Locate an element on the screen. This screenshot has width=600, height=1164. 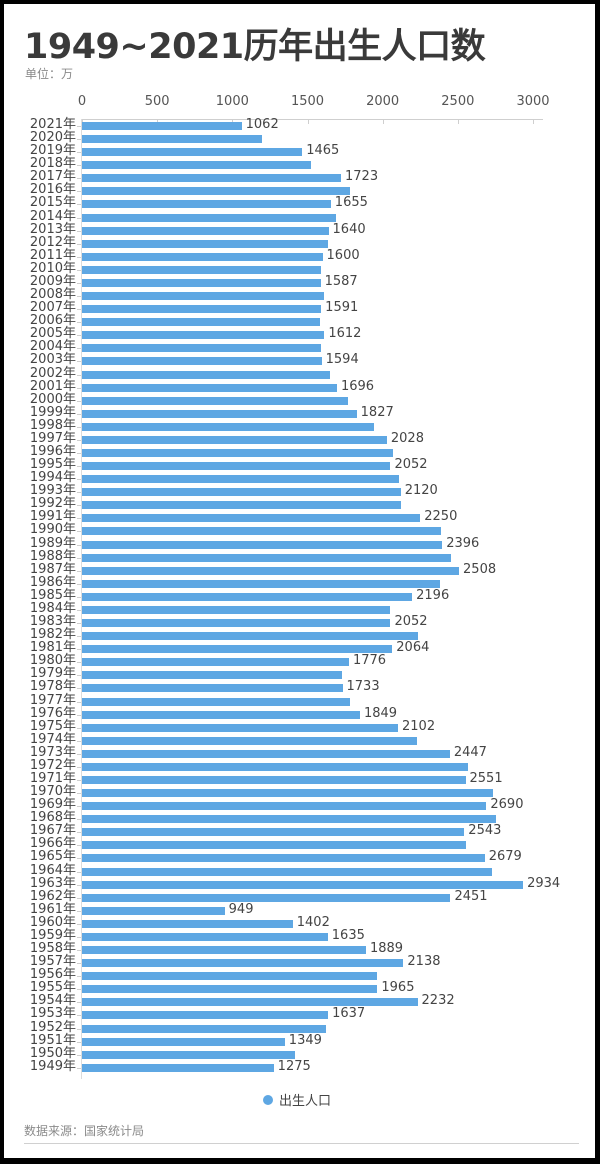
bar-row: 1987年 2508 is located at coordinates (299, 570).